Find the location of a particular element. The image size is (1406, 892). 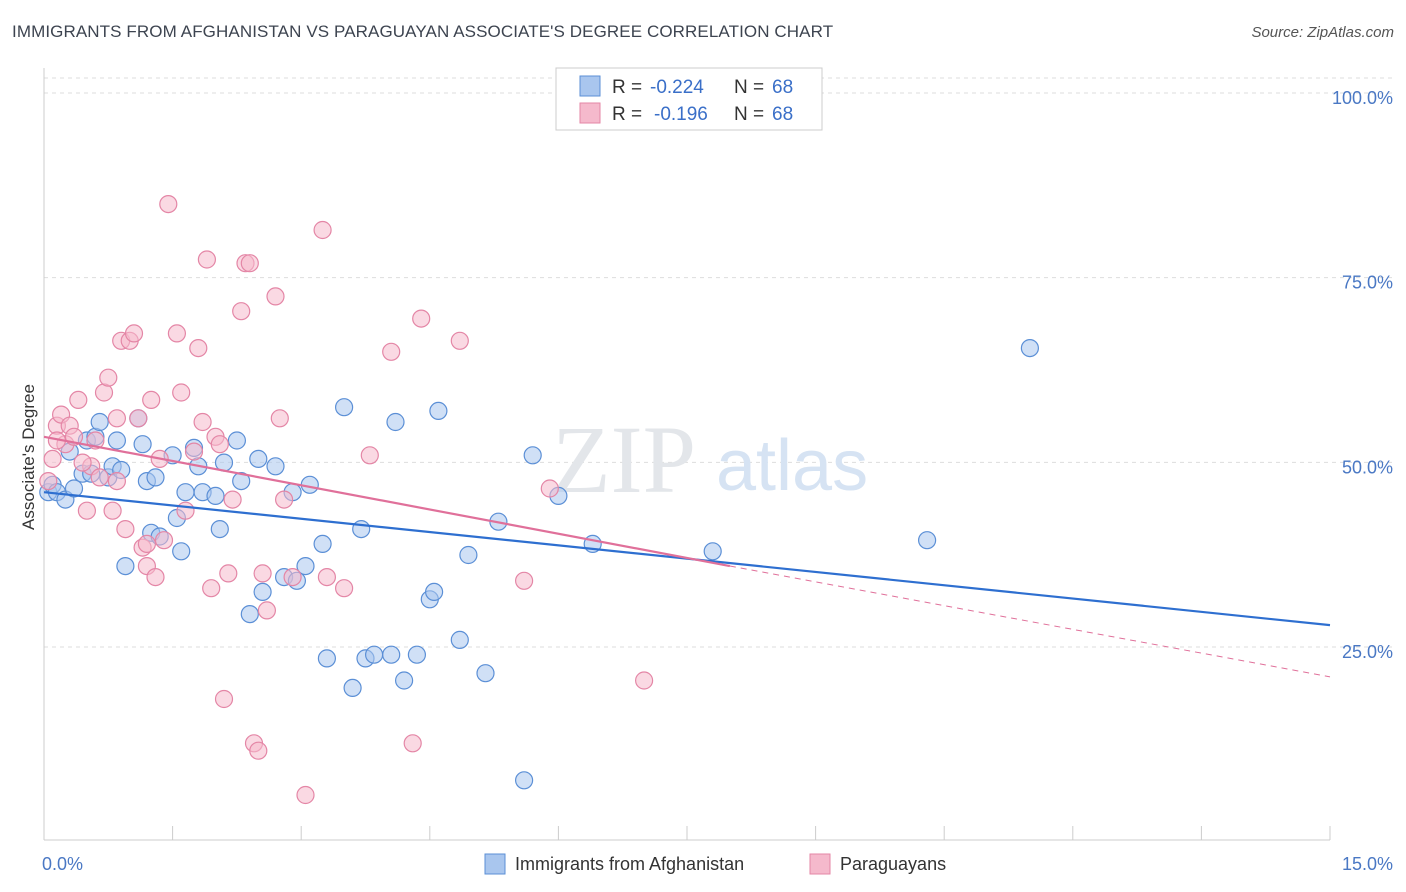

legend-label-afghanistan: Immigrants from Afghanistan is located at coordinates (629, 864).